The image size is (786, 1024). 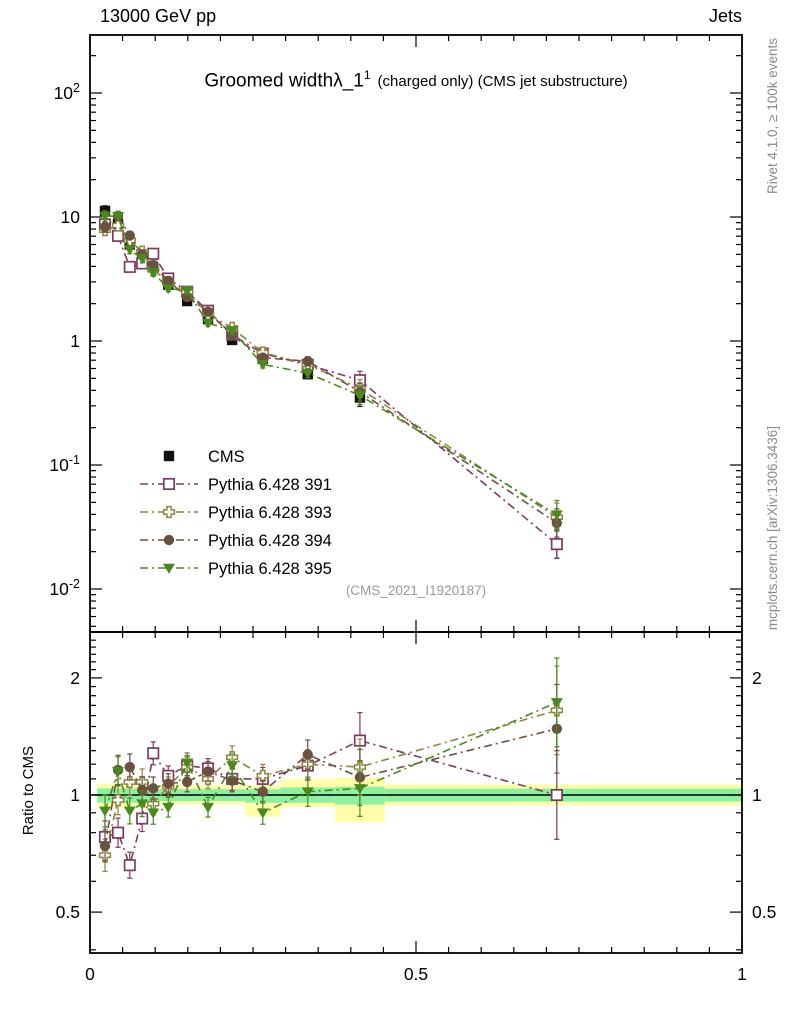 What do you see at coordinates (71, 217) in the screenshot?
I see `tick-label: 10` at bounding box center [71, 217].